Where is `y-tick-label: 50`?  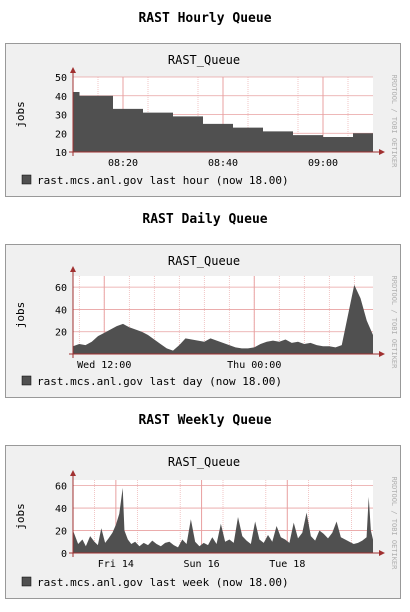
y-tick-label: 50 is located at coordinates (61, 78).